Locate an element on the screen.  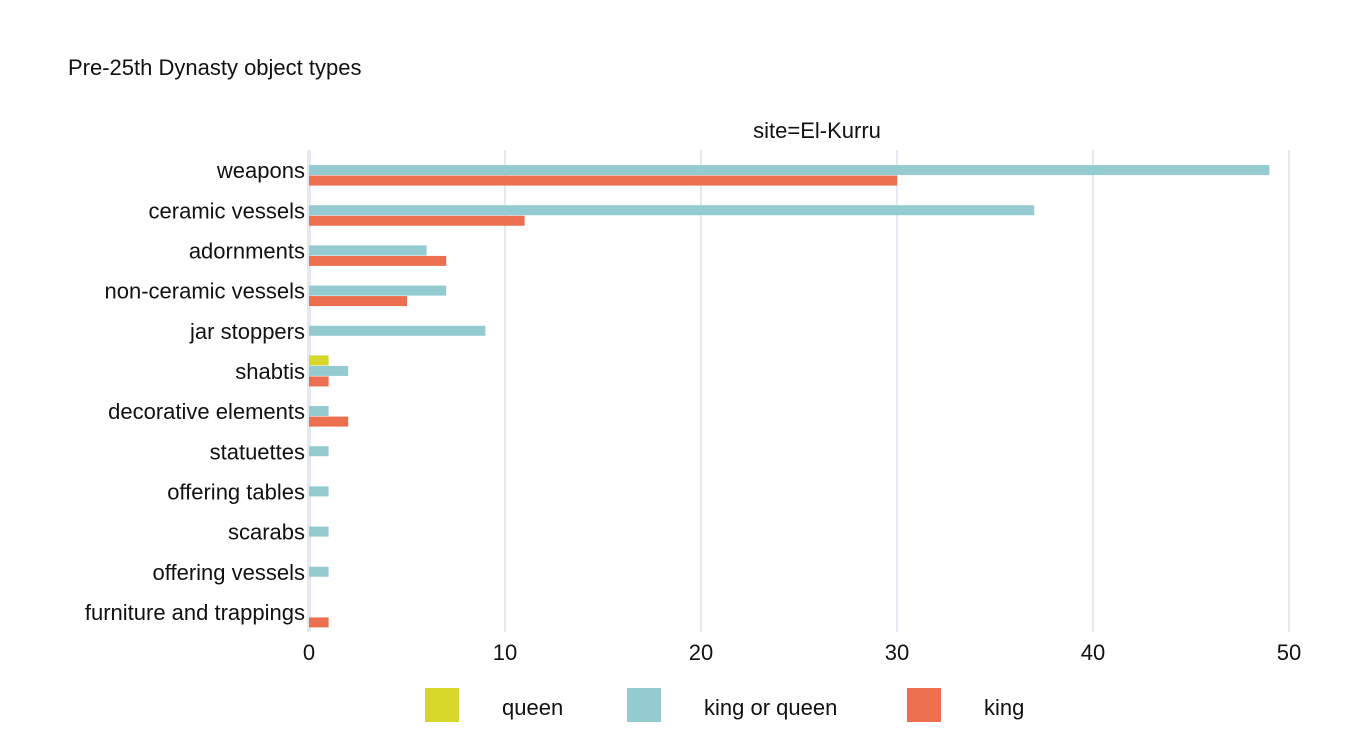
category-label: furniture and trappings is located at coordinates (195, 612).